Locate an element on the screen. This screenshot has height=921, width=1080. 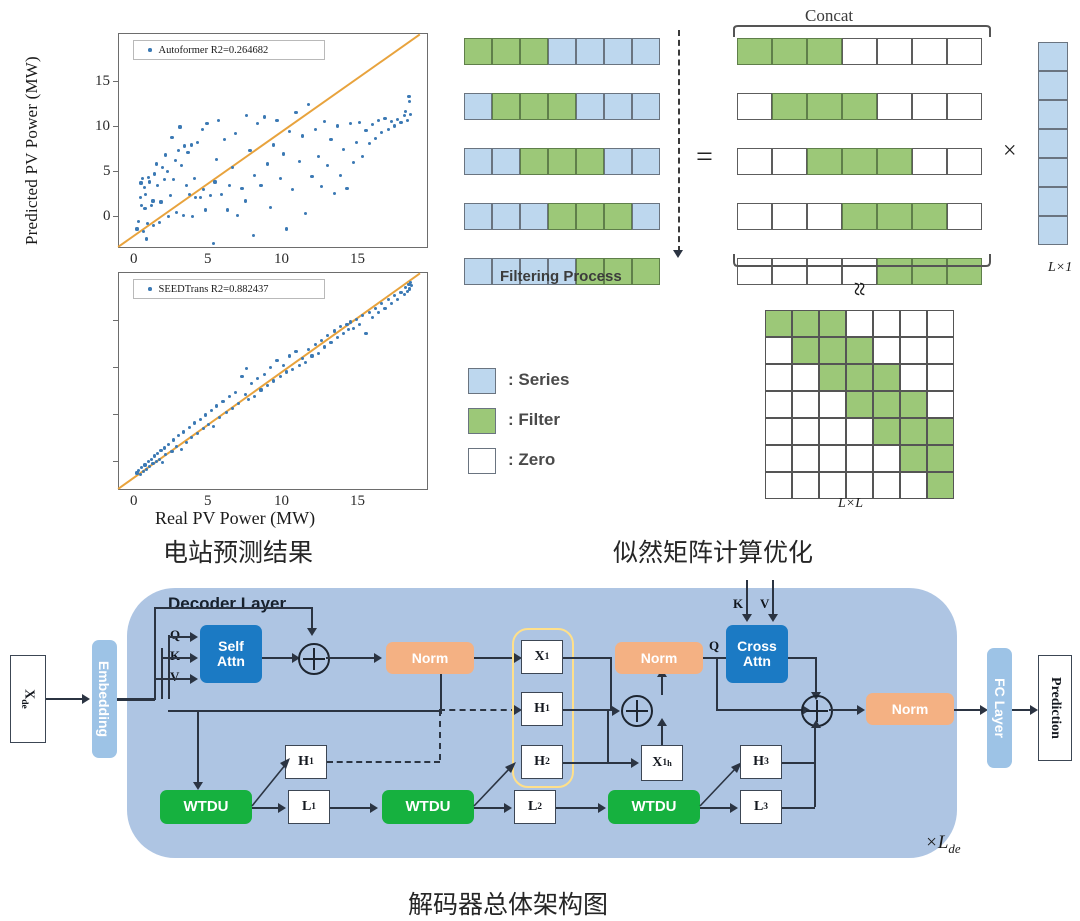
line-branch-to-wtdu is located at coordinates (304, 711).